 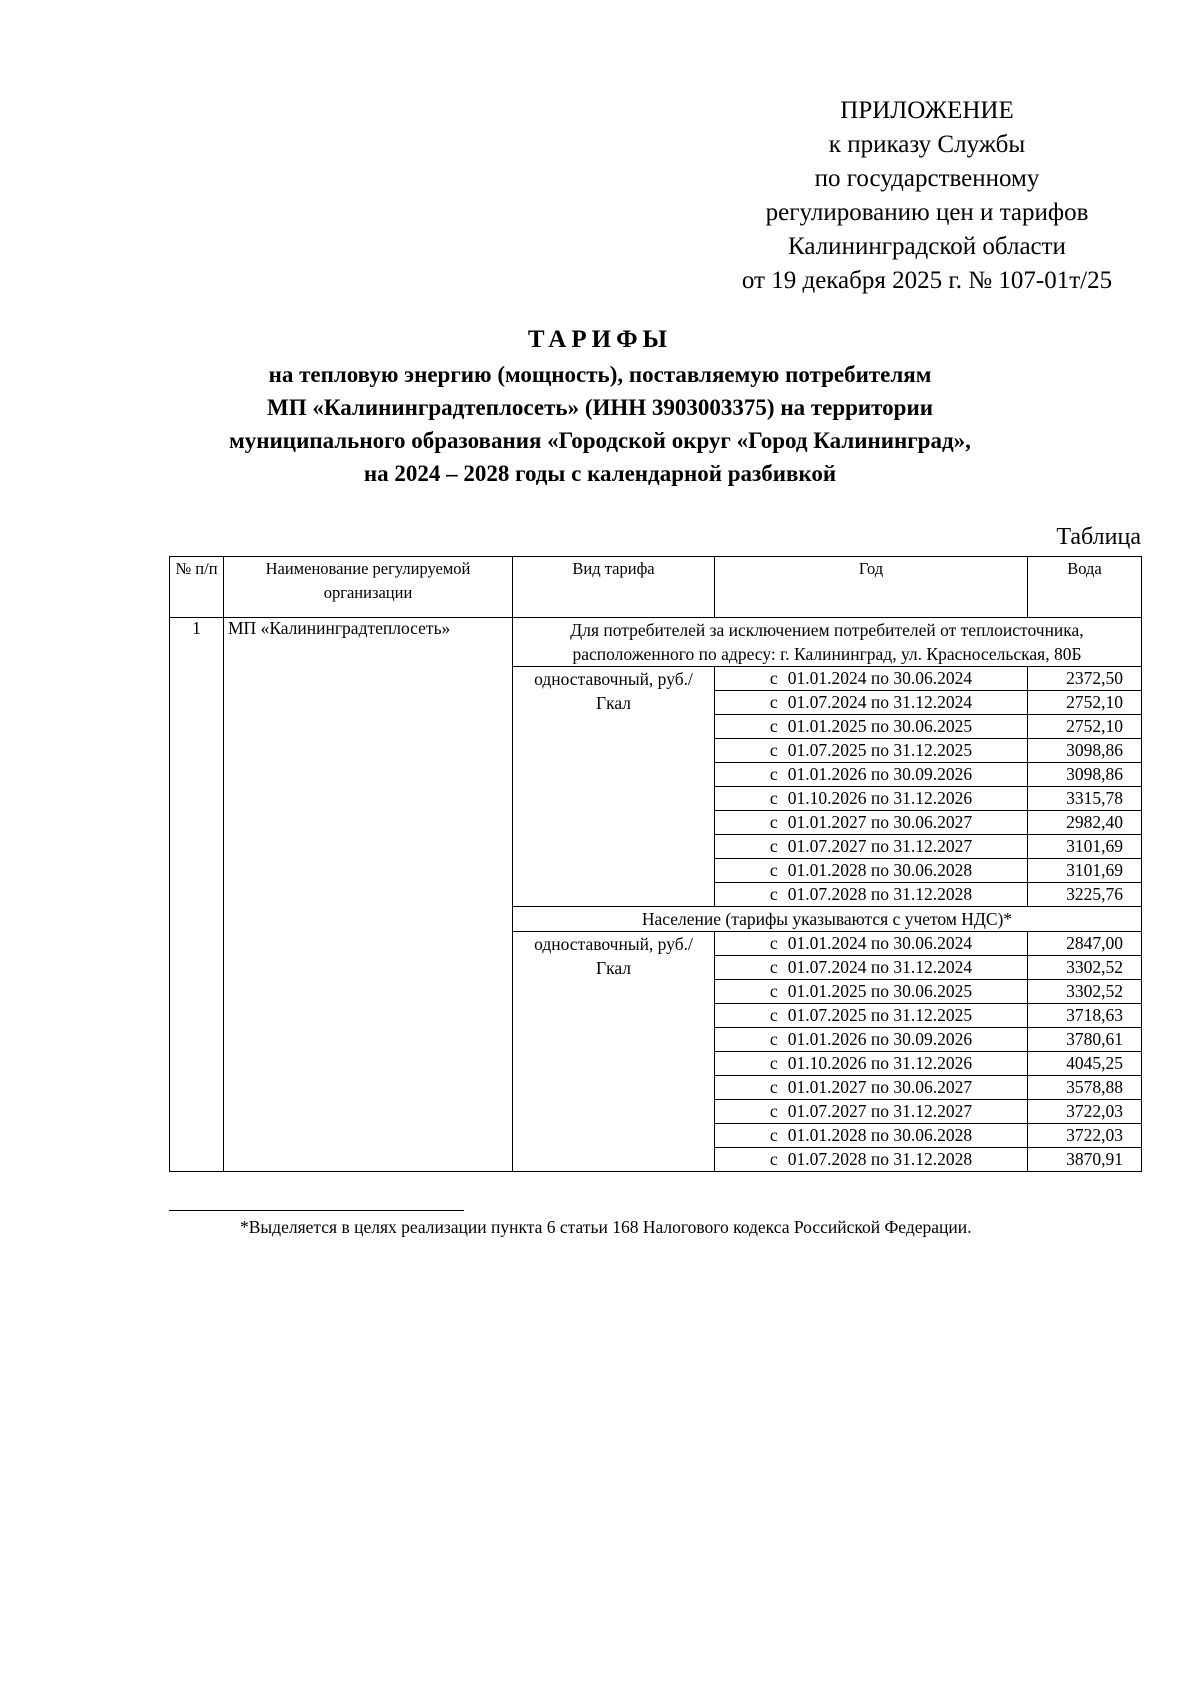 I want to click on table-row: с 01.01.2026 по 30.09.2026 3098,86, so click(x=656, y=774).